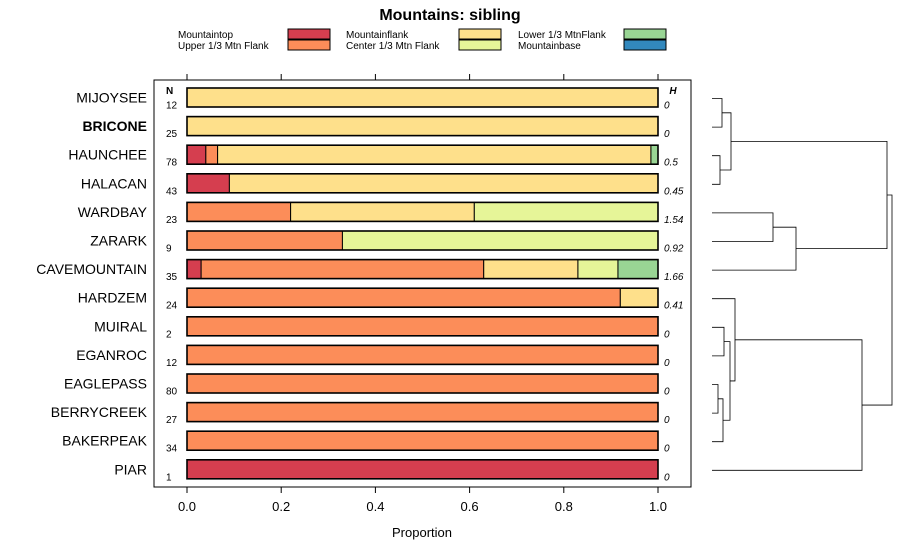 The image size is (900, 560). What do you see at coordinates (169, 334) in the screenshot?
I see `row-n-value: 2` at bounding box center [169, 334].